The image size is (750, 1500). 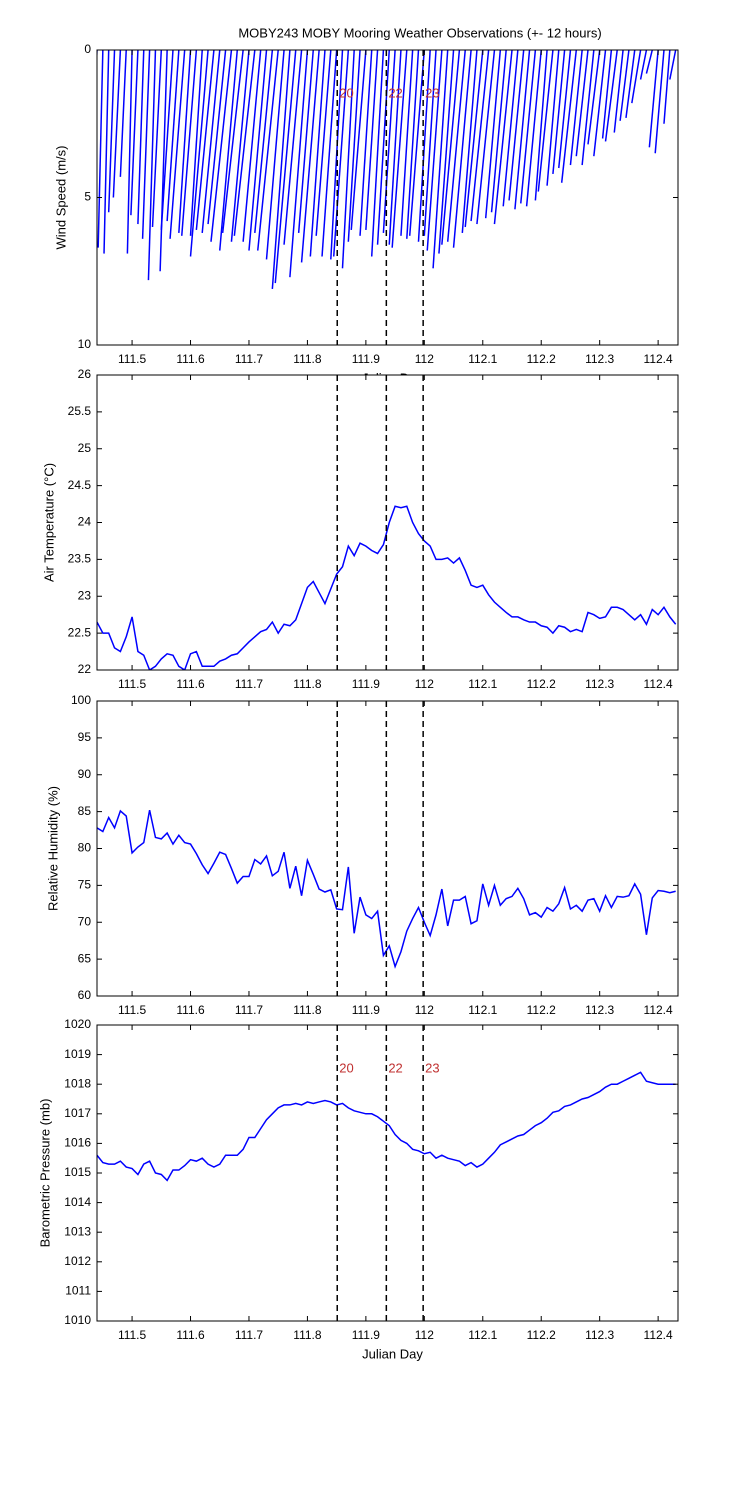 I want to click on y-tick-label: 23, so click(x=85, y=595).